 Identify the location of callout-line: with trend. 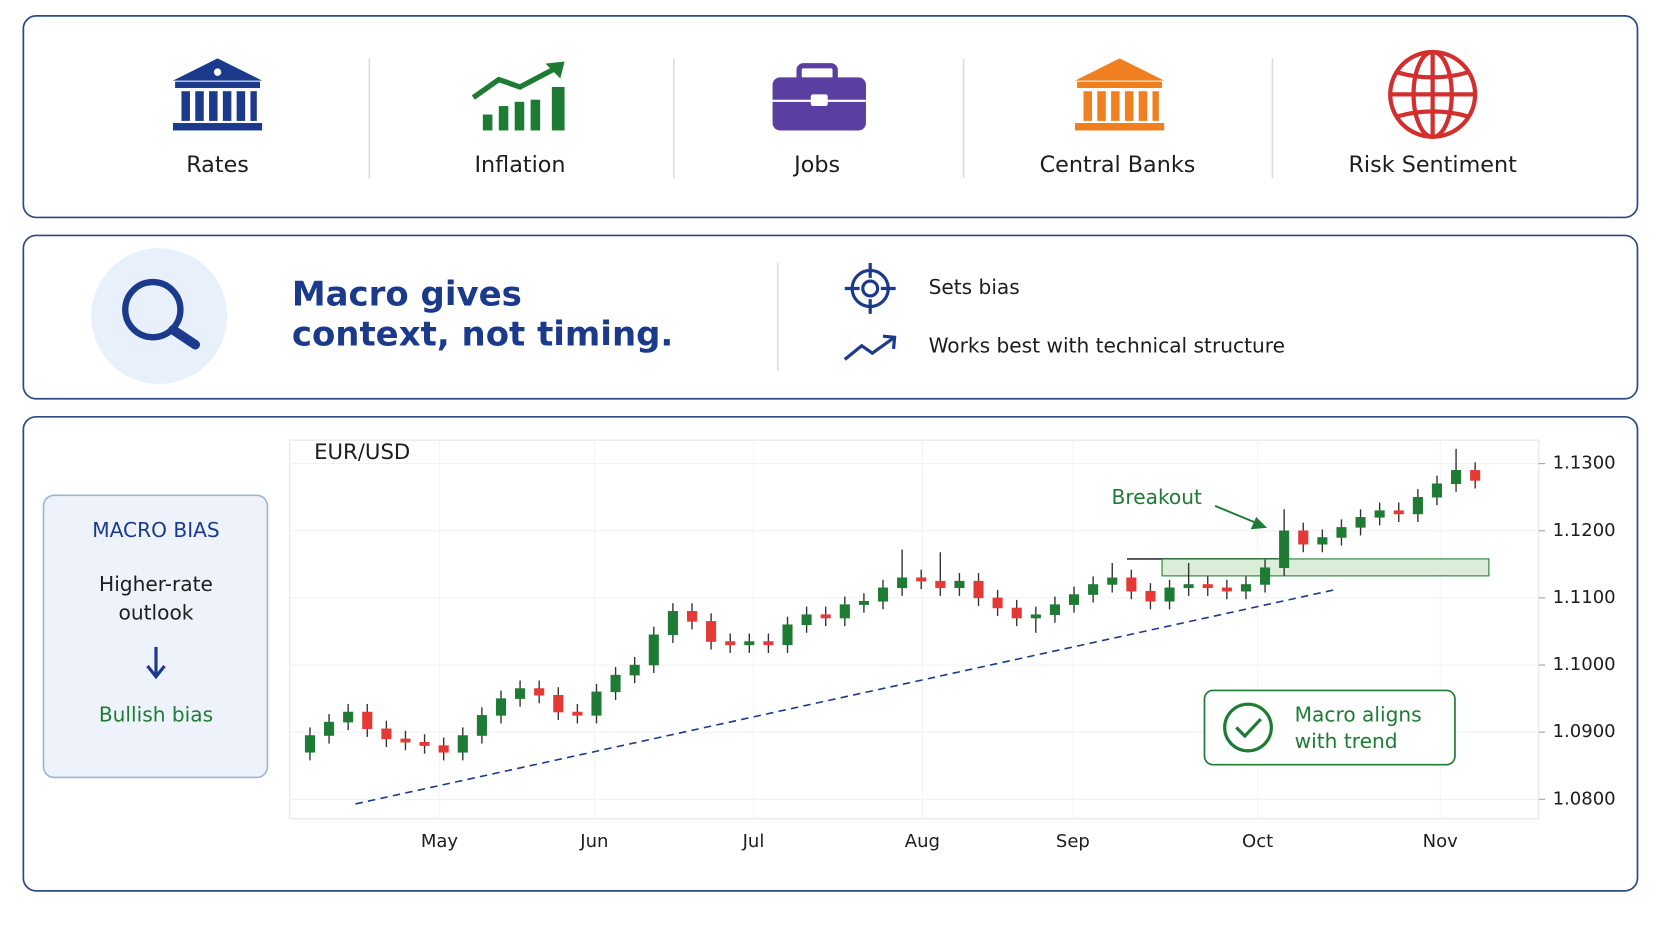
(1346, 741).